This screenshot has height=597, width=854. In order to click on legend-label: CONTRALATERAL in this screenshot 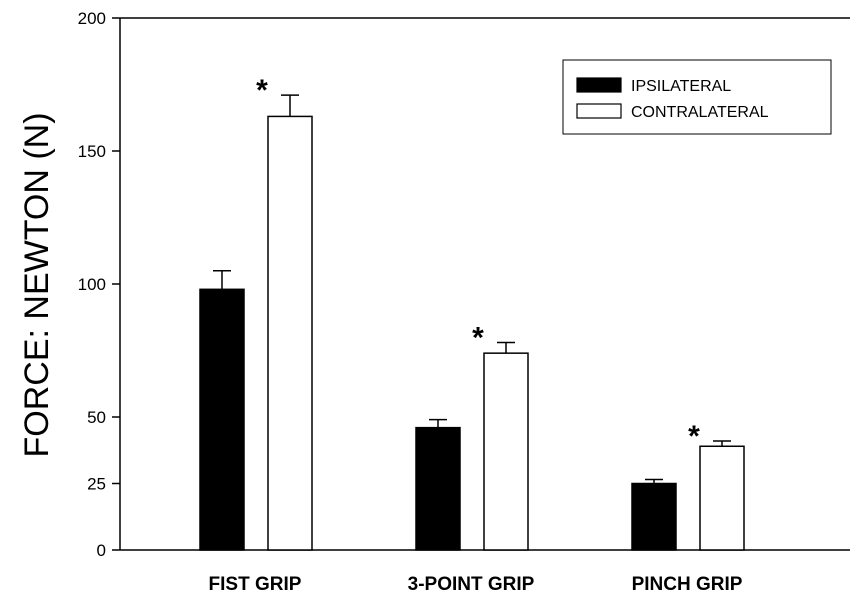, I will do `click(700, 112)`.